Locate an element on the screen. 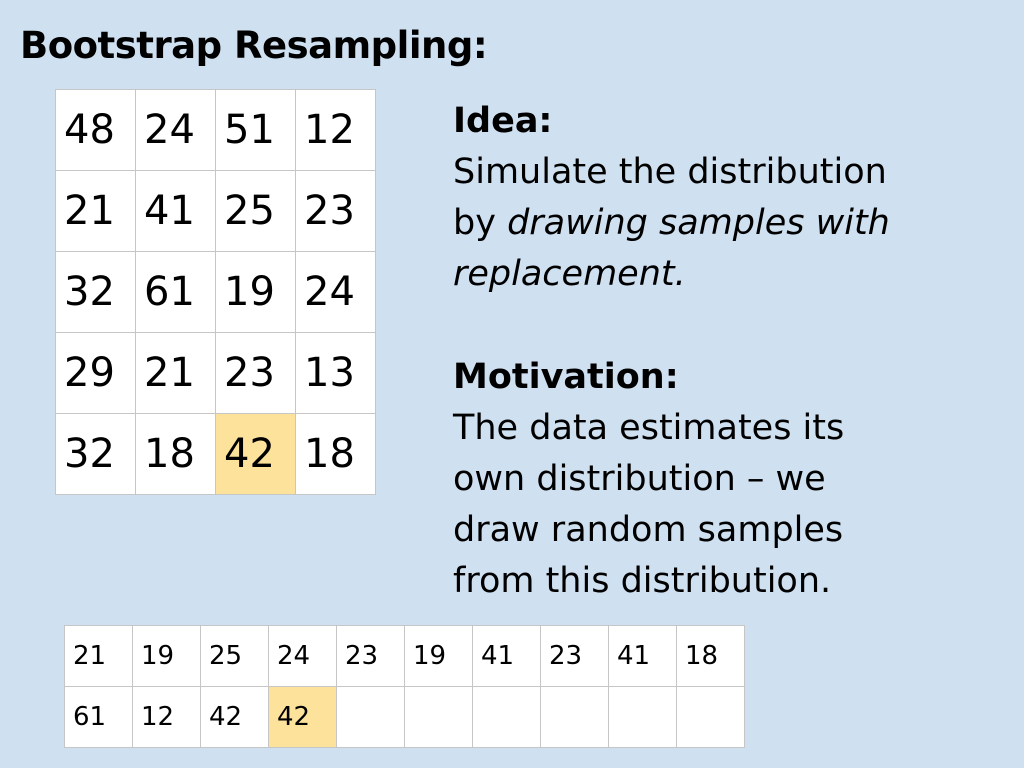  data-grid-cell: 51 is located at coordinates (255, 130).